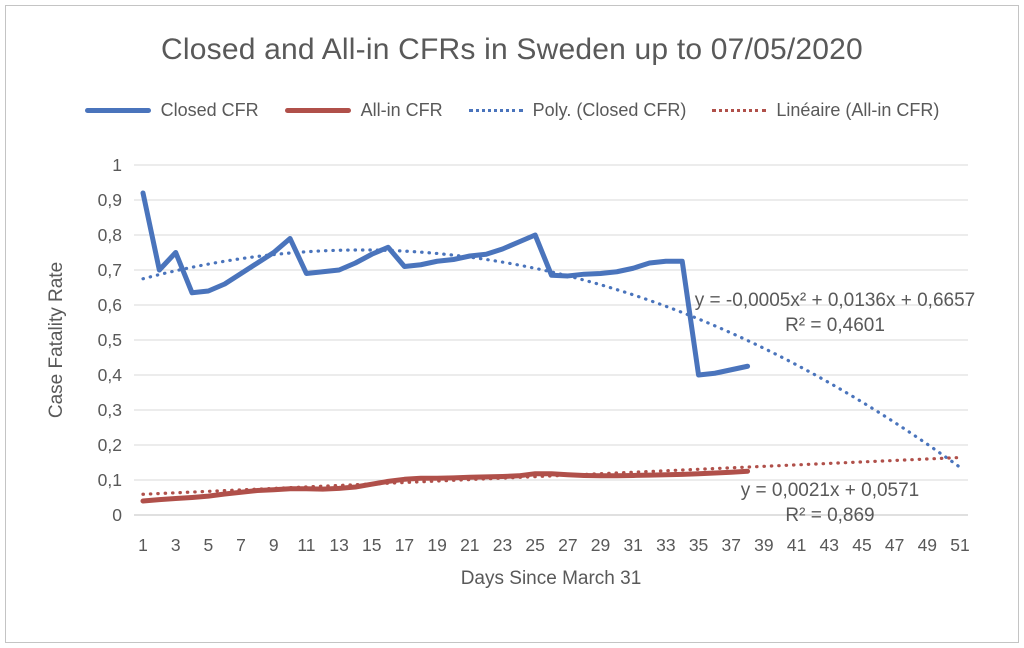  What do you see at coordinates (469, 545) in the screenshot?
I see `x-tick-label: 21` at bounding box center [469, 545].